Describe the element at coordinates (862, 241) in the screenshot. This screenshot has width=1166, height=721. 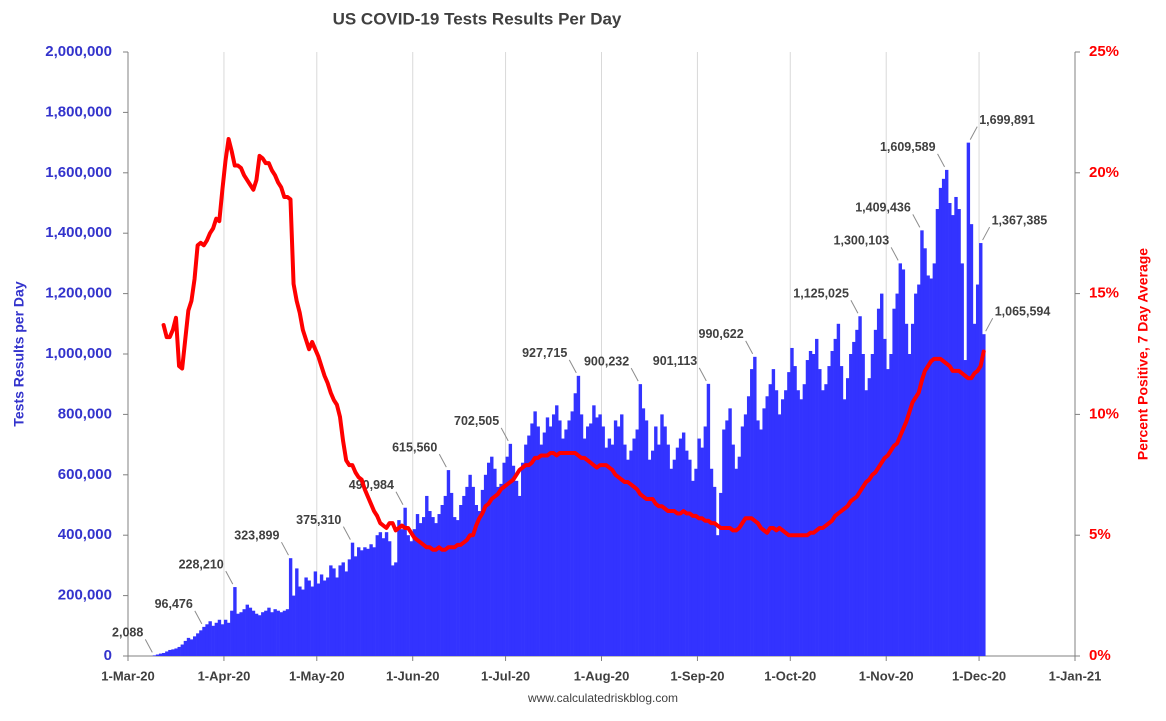
I see `value-label: 1,300,103` at that location.